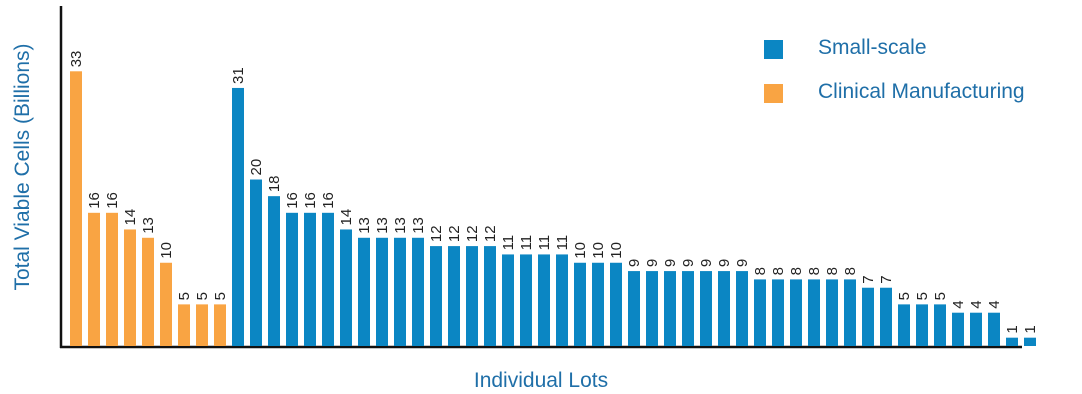 The image size is (1082, 394). I want to click on bar-value-label: 1, so click(1012, 329).